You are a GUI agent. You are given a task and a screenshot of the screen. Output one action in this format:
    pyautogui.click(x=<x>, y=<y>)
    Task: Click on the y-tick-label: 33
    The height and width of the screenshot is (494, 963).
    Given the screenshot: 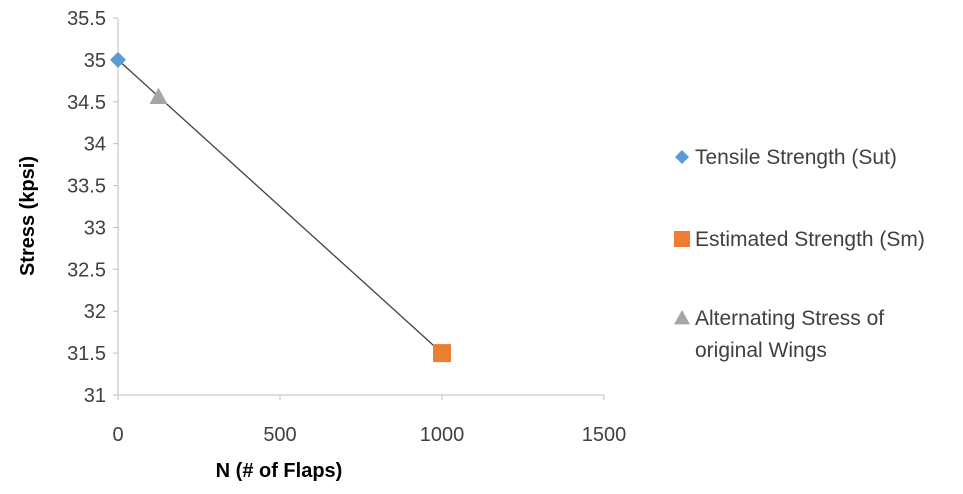 What is the action you would take?
    pyautogui.click(x=95, y=228)
    